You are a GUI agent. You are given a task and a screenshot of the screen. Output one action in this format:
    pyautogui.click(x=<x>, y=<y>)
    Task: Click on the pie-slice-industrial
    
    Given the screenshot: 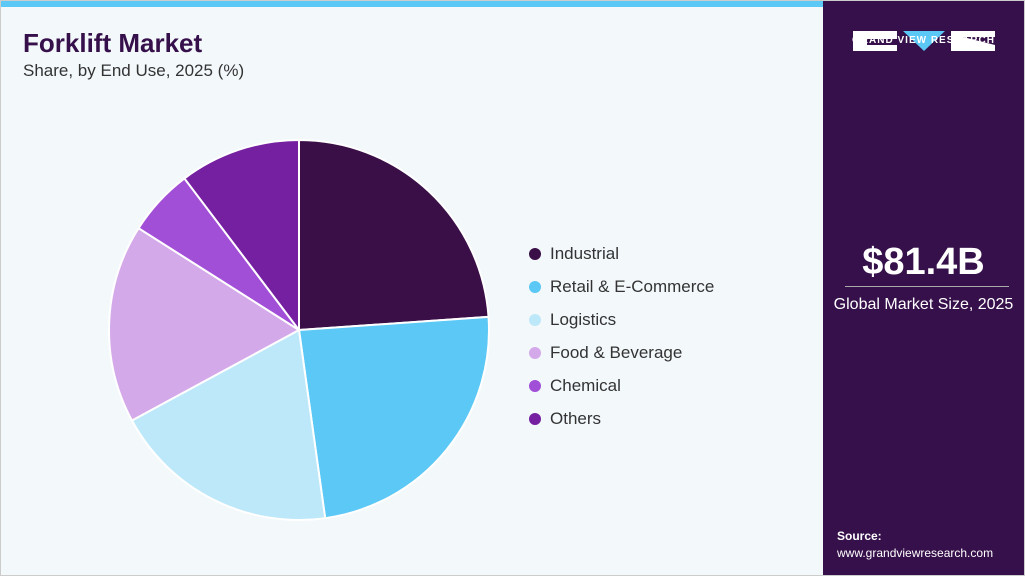 What is the action you would take?
    pyautogui.click(x=394, y=235)
    